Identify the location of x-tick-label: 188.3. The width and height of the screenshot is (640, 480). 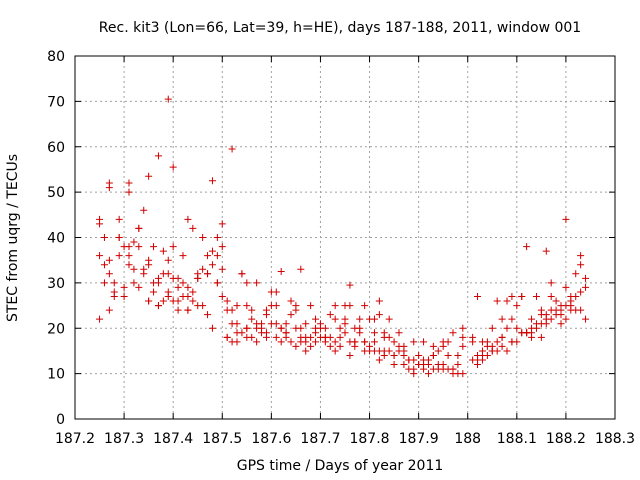
(615, 439).